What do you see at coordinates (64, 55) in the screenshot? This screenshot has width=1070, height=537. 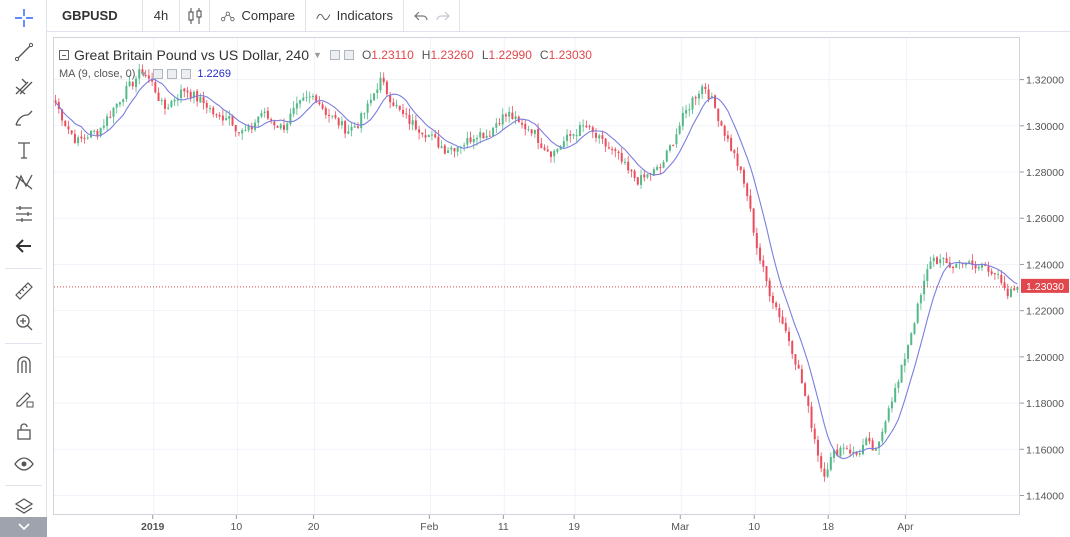 I see `collapse-toggle-icon` at bounding box center [64, 55].